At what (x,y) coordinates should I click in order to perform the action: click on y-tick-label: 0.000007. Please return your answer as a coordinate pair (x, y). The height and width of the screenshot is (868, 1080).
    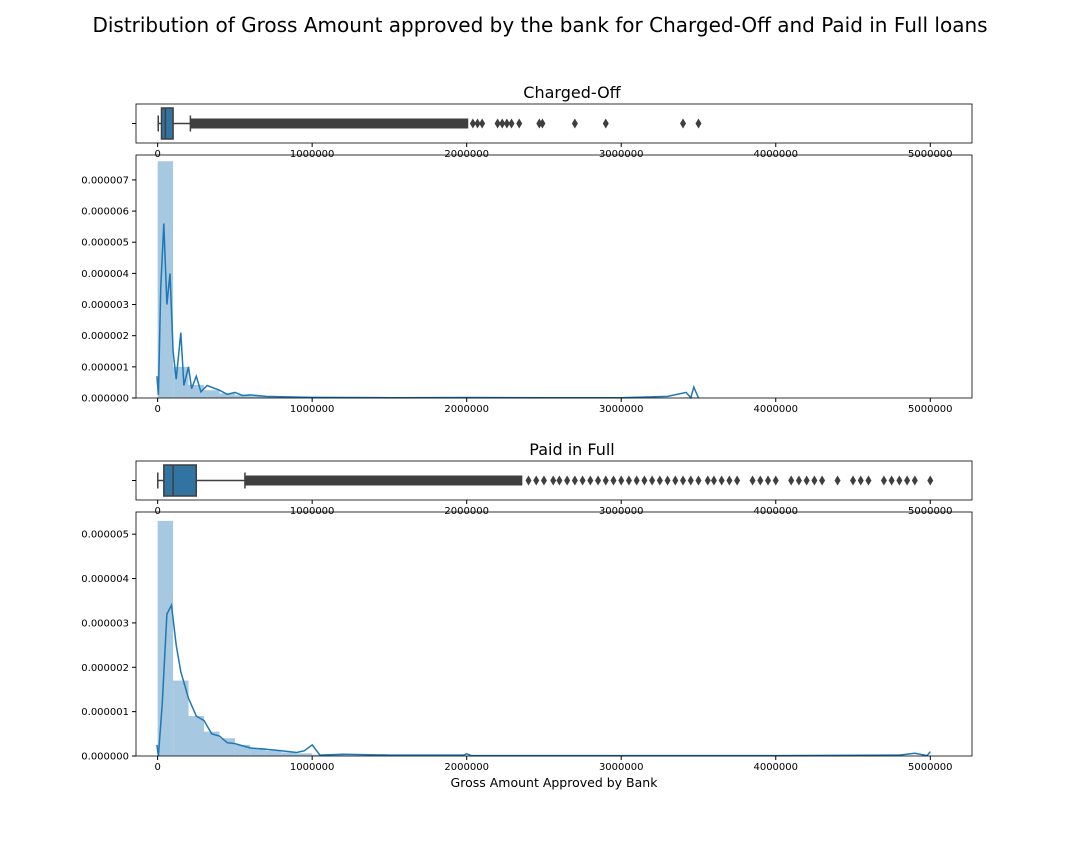
    Looking at the image, I should click on (105, 180).